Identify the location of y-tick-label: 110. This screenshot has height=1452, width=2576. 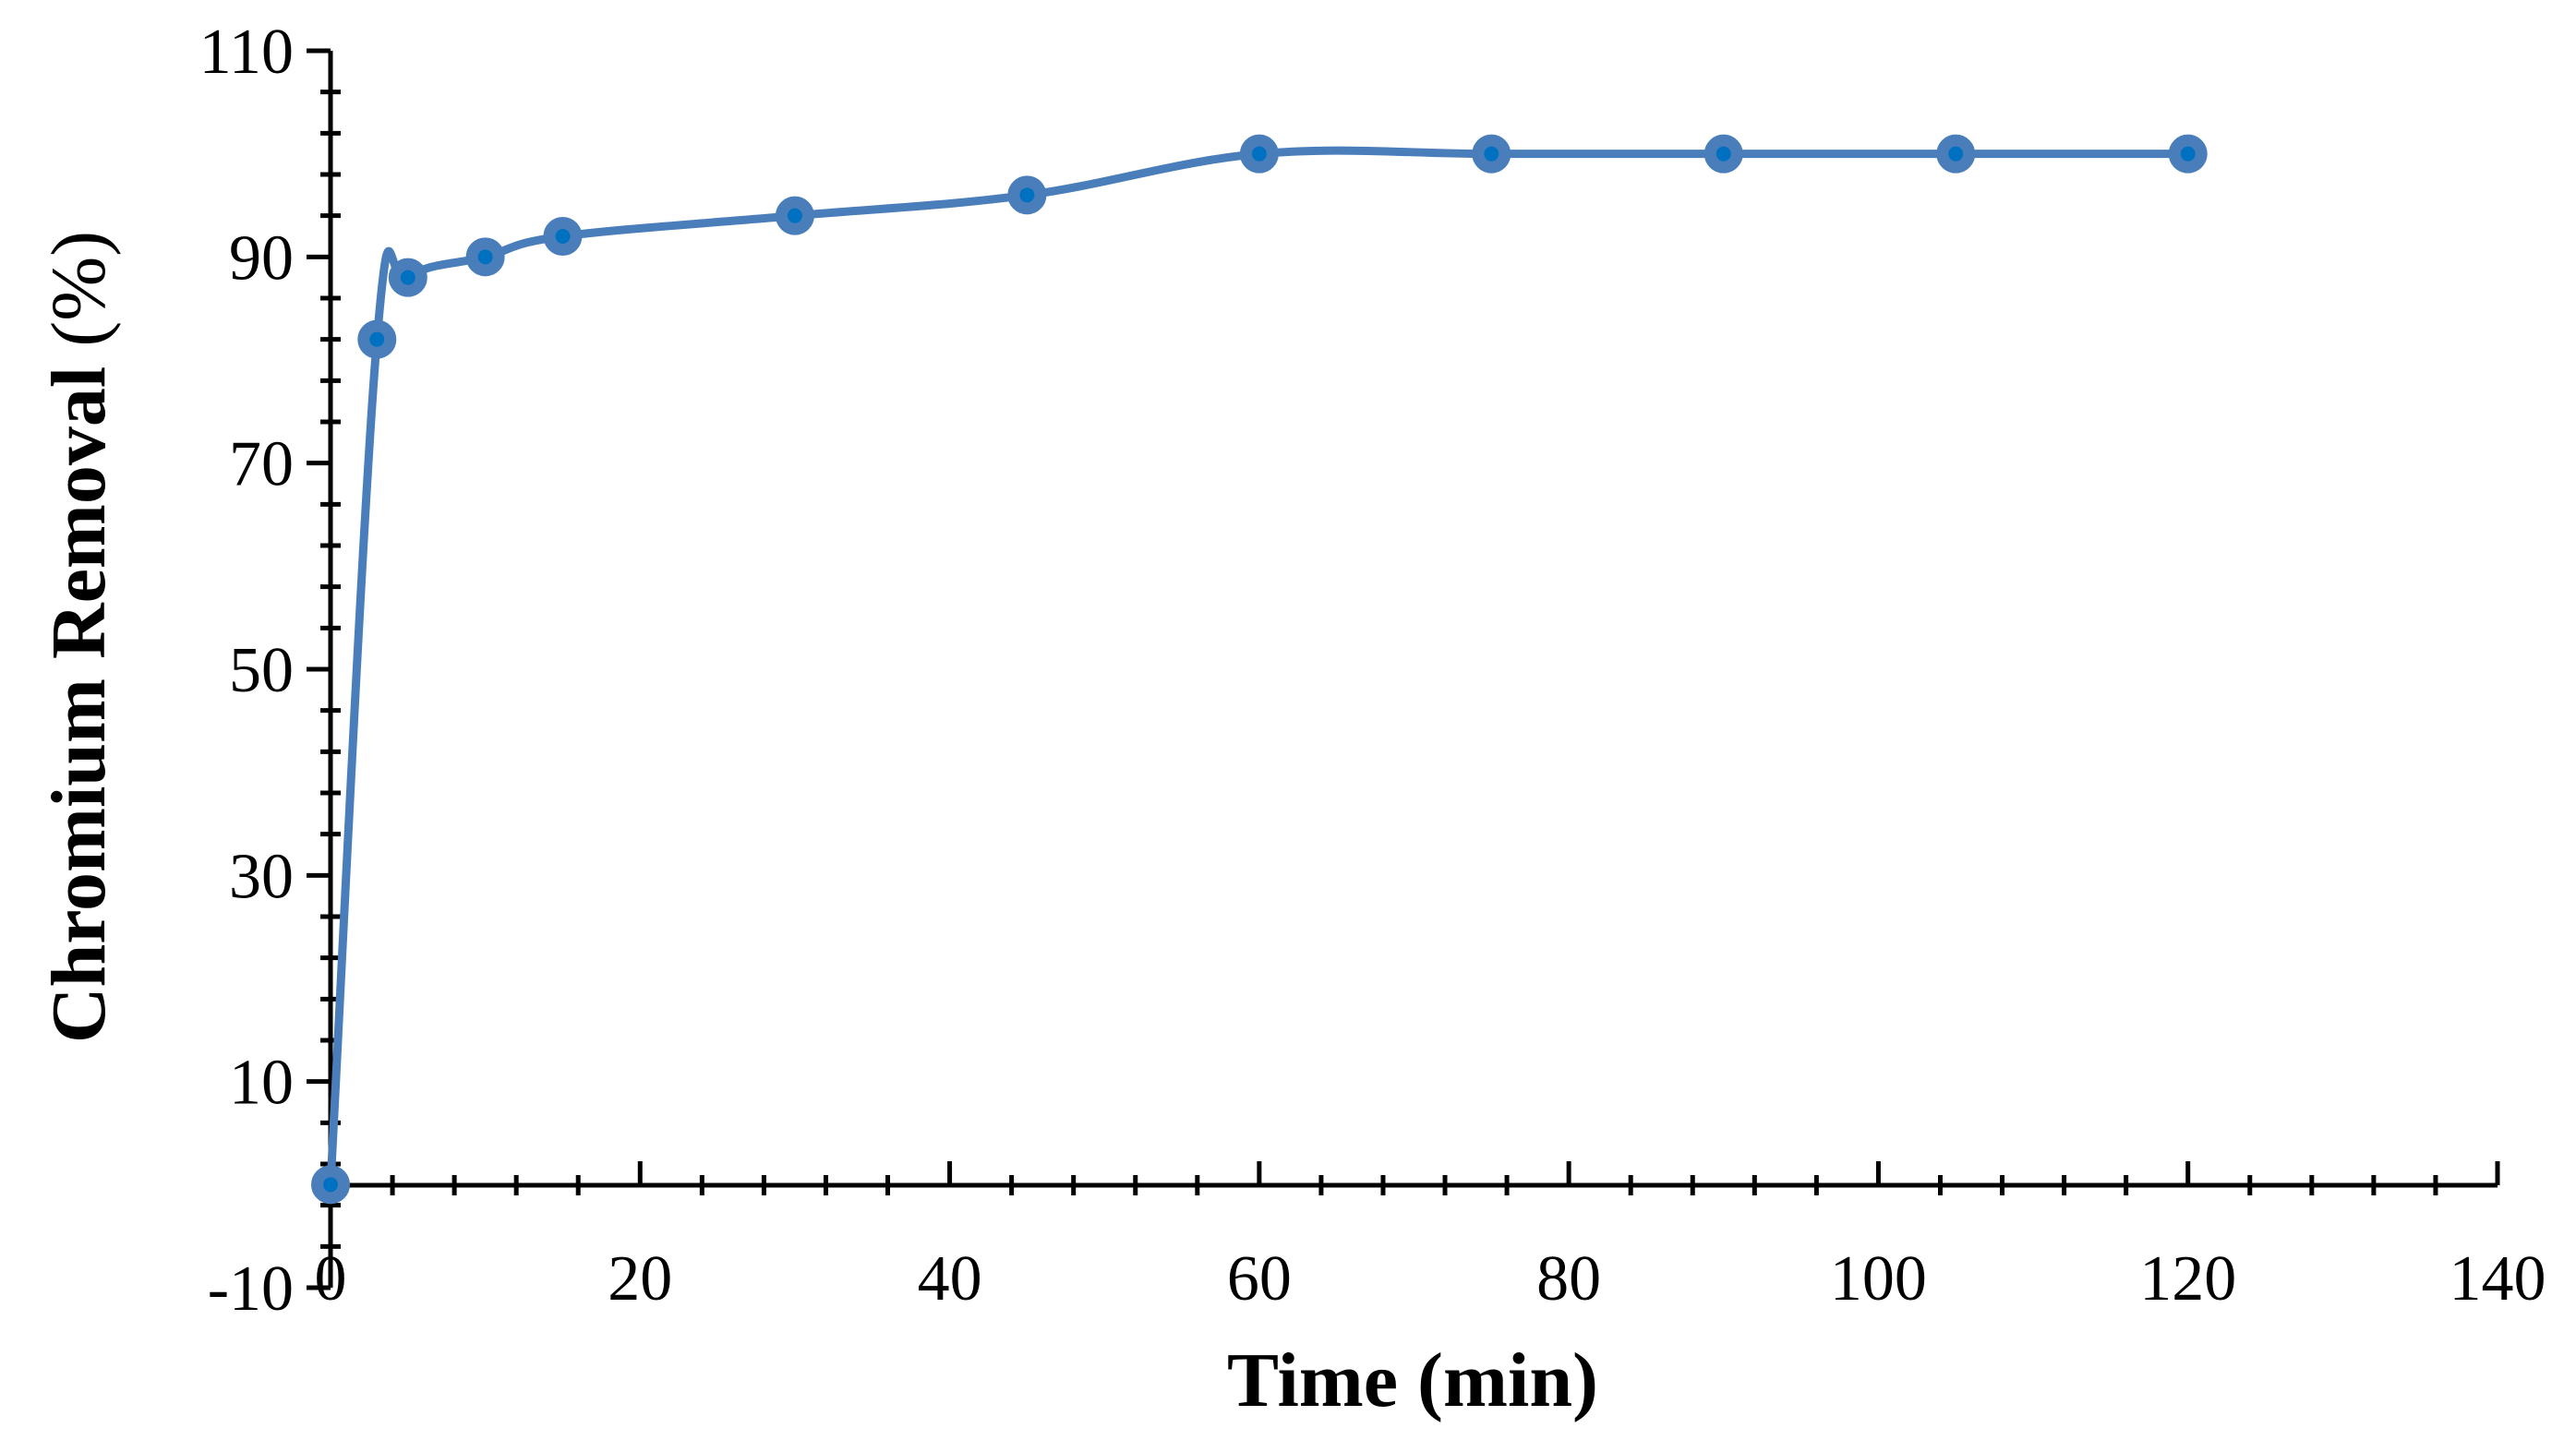
(246, 52).